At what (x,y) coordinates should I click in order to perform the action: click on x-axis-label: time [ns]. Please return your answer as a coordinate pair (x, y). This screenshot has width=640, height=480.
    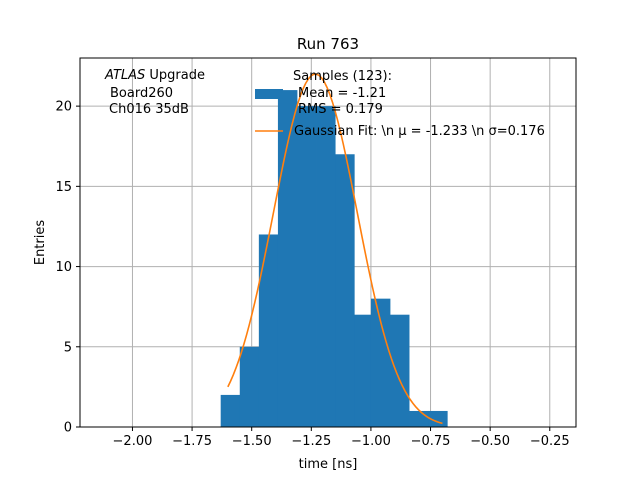
    Looking at the image, I should click on (328, 464).